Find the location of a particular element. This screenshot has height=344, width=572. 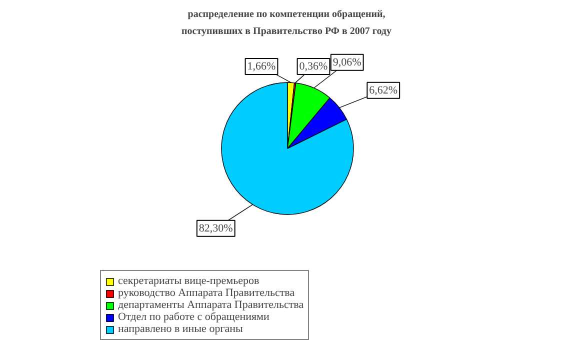

data-label: 82,30% is located at coordinates (215, 228).